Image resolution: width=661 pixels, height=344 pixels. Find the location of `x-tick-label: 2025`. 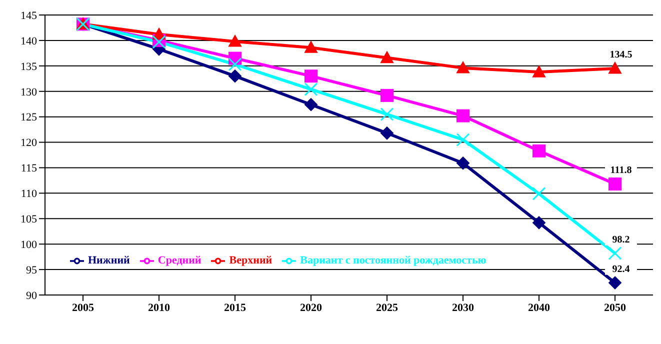

x-tick-label: 2025 is located at coordinates (387, 308).